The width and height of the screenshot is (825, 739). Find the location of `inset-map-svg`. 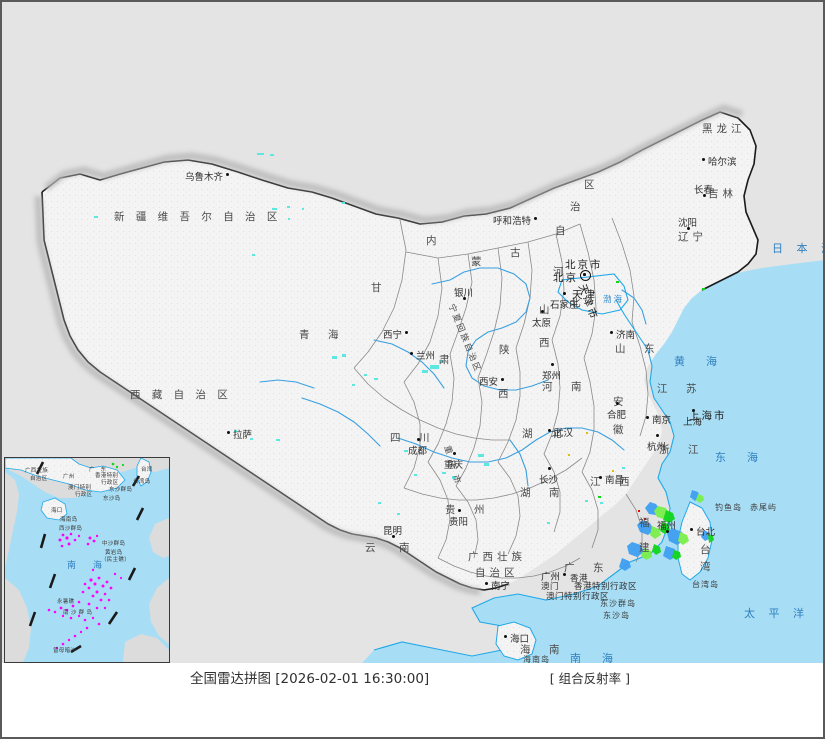

inset-map-svg is located at coordinates (87, 560).